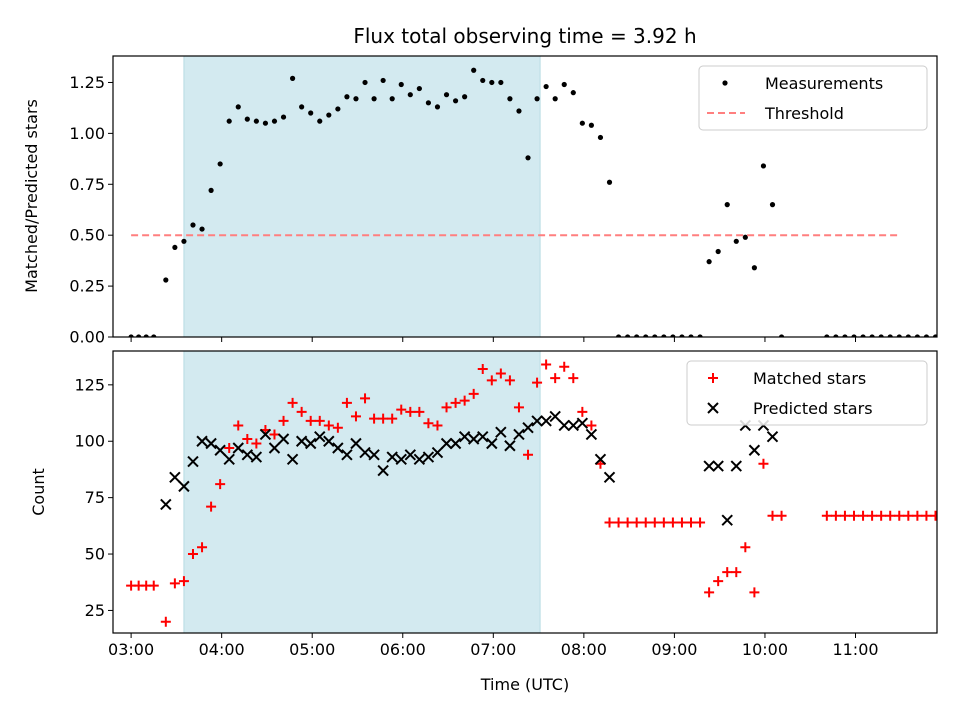  What do you see at coordinates (809, 378) in the screenshot?
I see `legend-label: Matched stars` at bounding box center [809, 378].